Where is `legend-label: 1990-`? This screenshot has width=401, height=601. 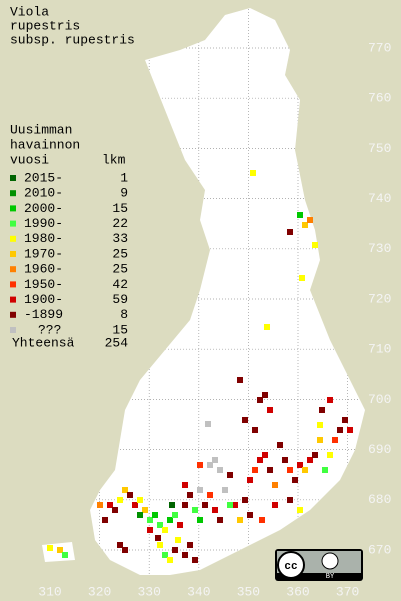 legend-label: 1990- is located at coordinates (43, 223).